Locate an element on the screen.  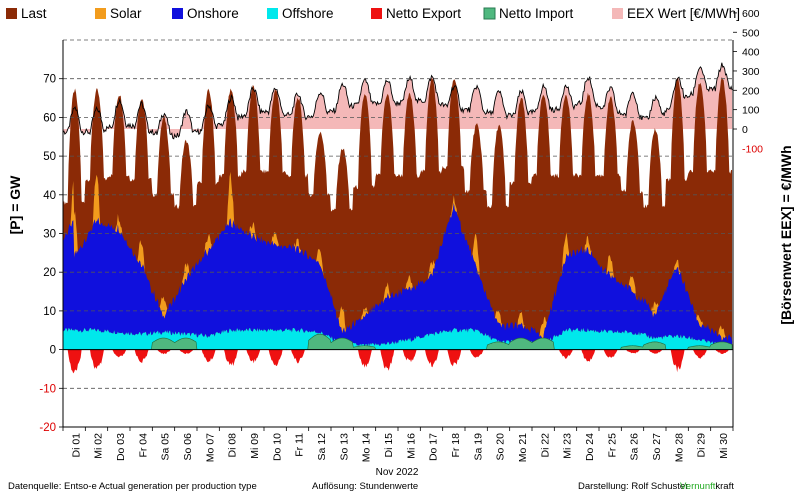
y2-tick-label: 0 is located at coordinates (745, 130).